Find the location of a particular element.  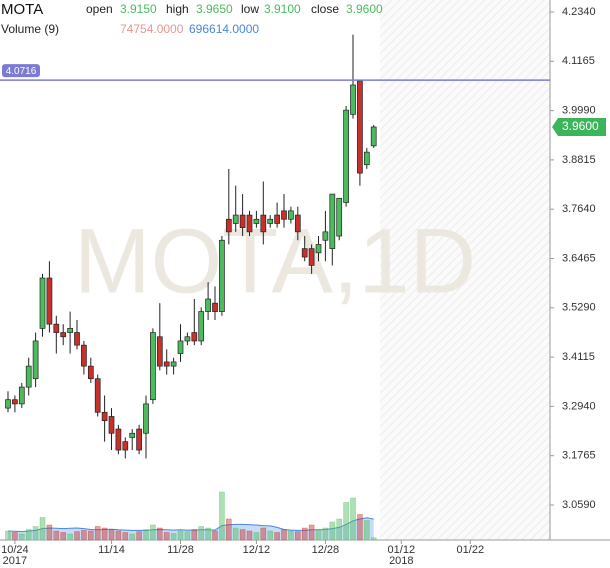

x-tick-label: 11/14 is located at coordinates (111, 550).